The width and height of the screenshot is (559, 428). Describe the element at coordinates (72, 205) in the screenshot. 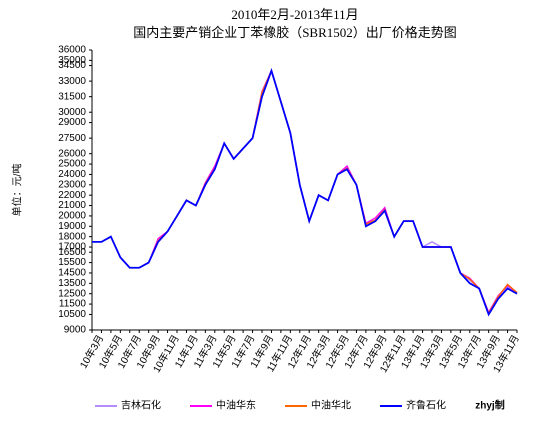

I see `y-tick-label: 21000` at that location.